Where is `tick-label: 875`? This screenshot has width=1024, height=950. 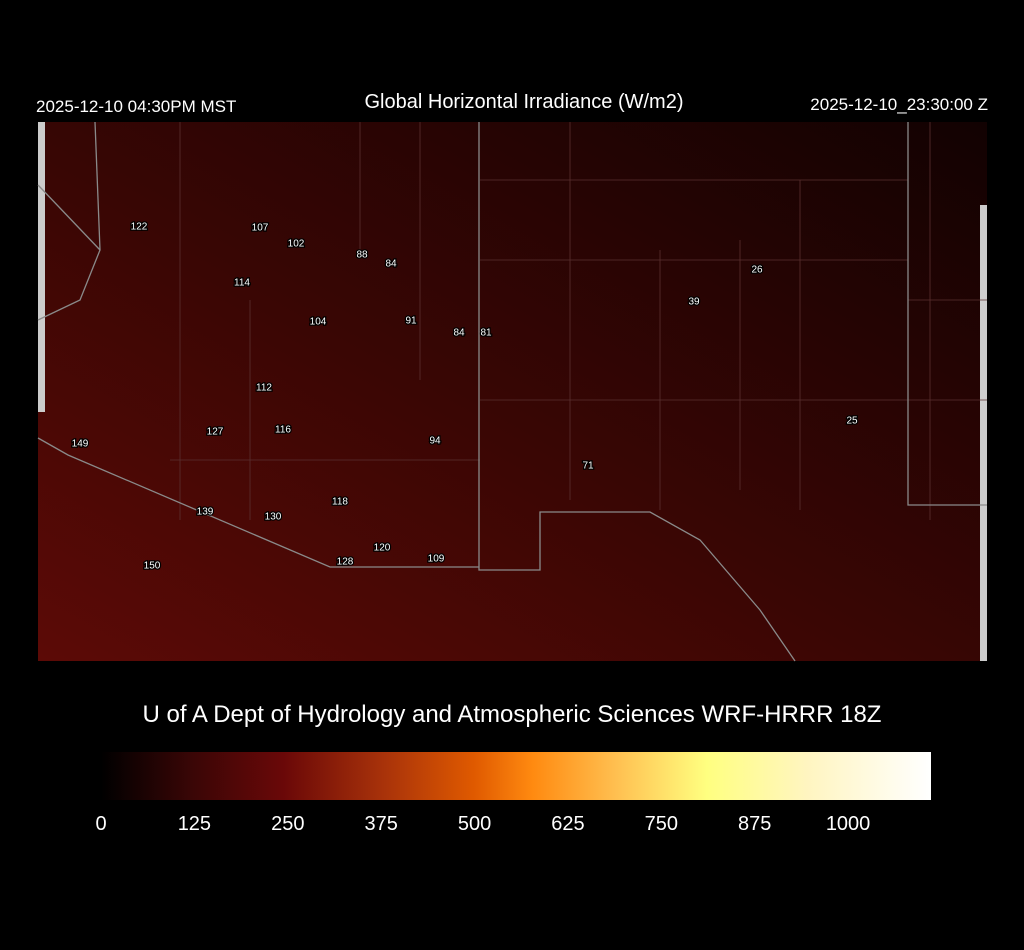
tick-label: 875 is located at coordinates (754, 824).